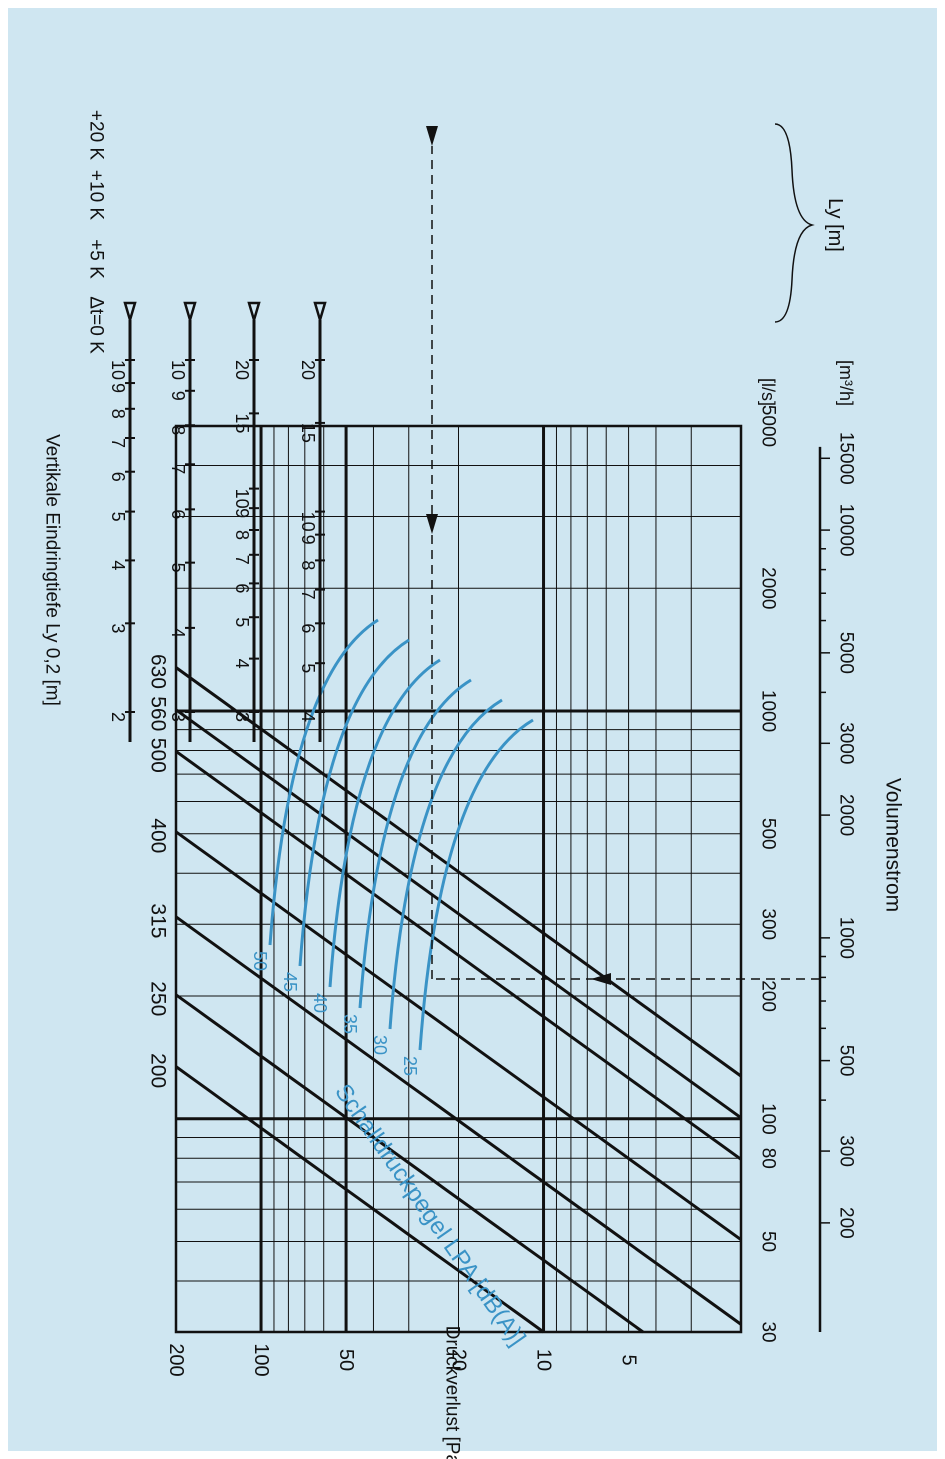  What do you see at coordinates (452, 1392) in the screenshot?
I see `pressure-axis-label: Druckverlust [Pa]` at bounding box center [452, 1392].